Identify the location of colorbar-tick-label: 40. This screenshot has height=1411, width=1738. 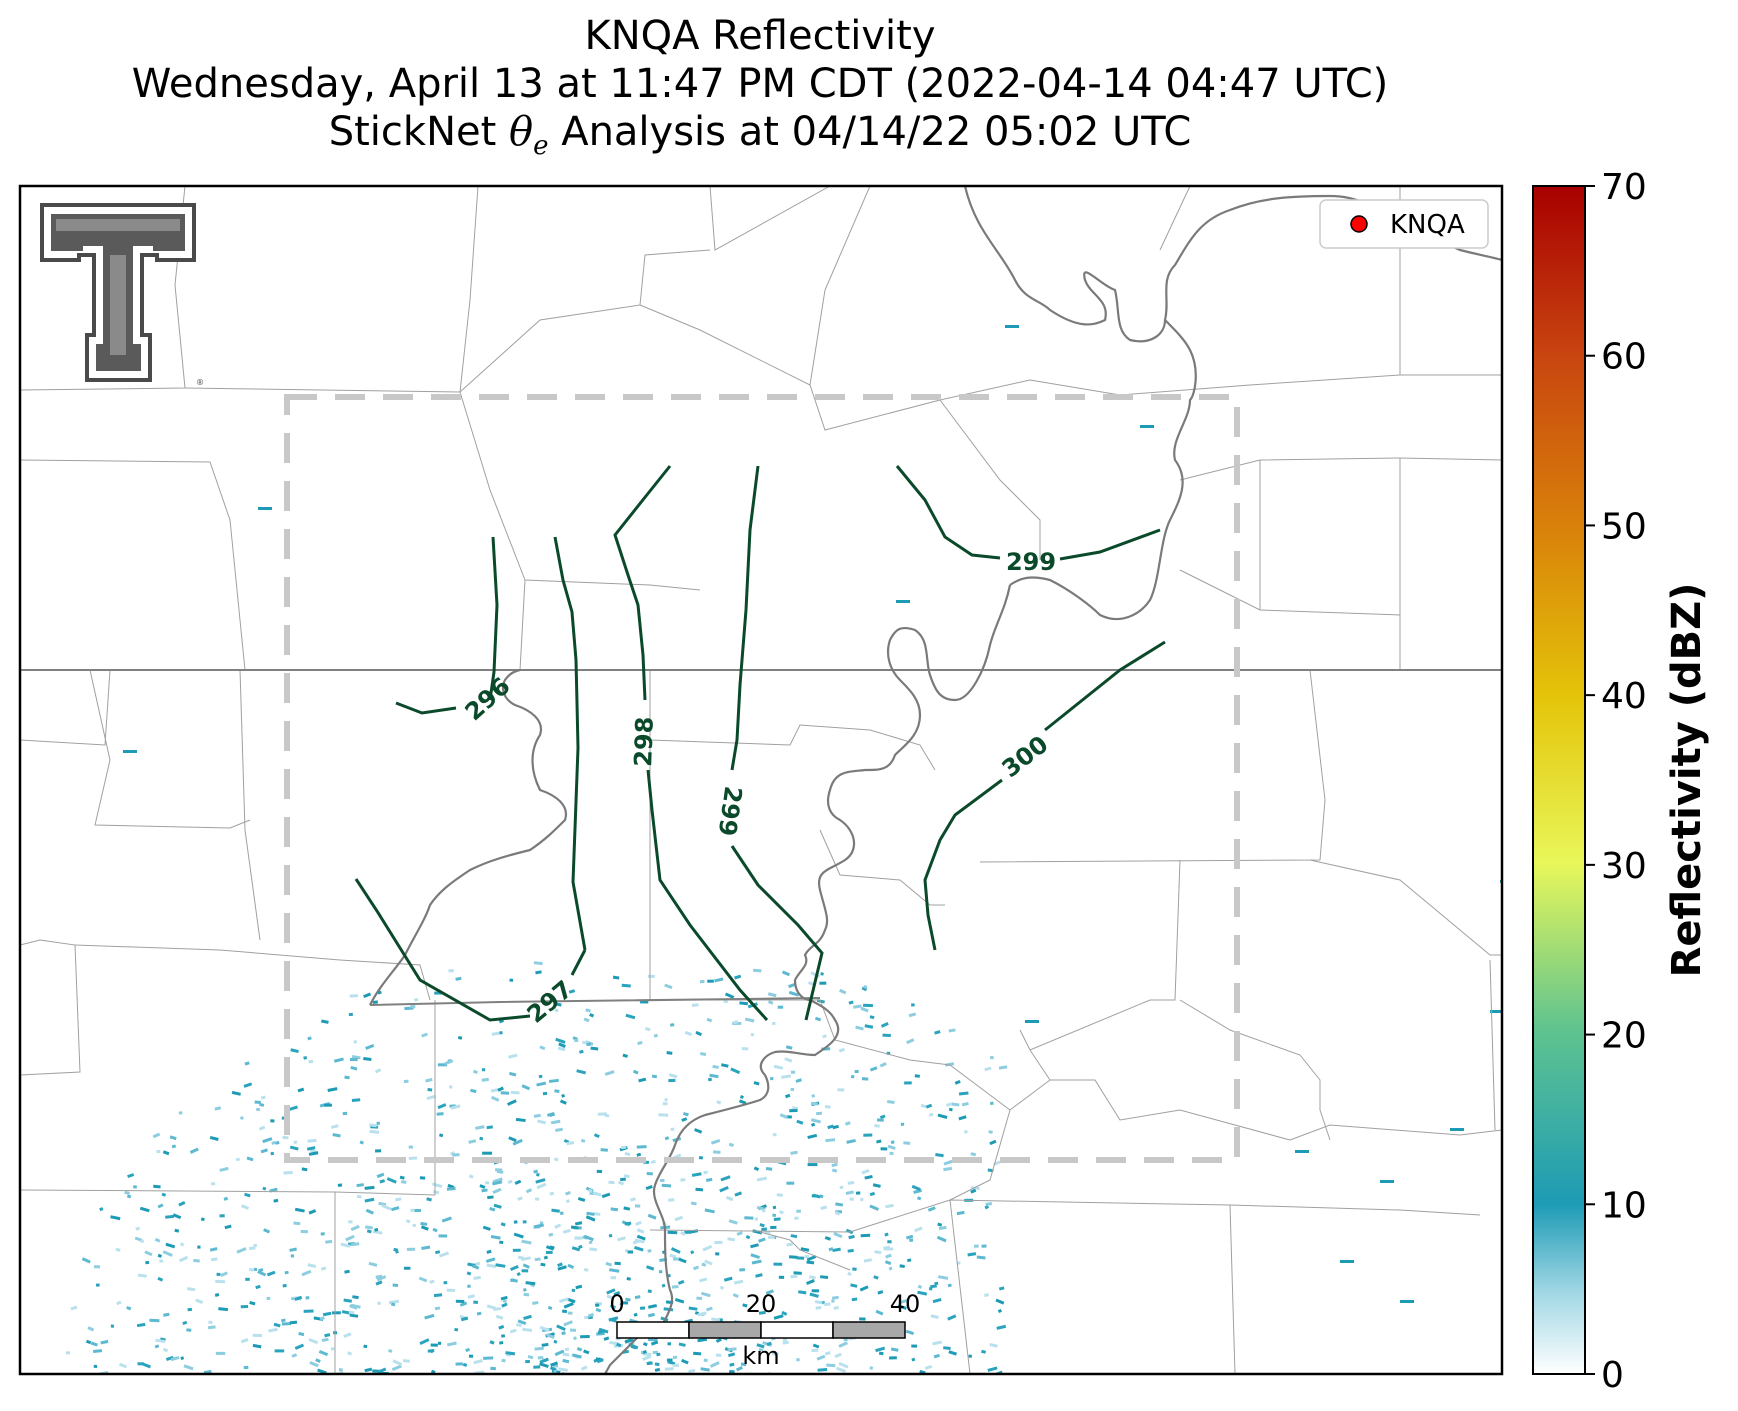
(1624, 696).